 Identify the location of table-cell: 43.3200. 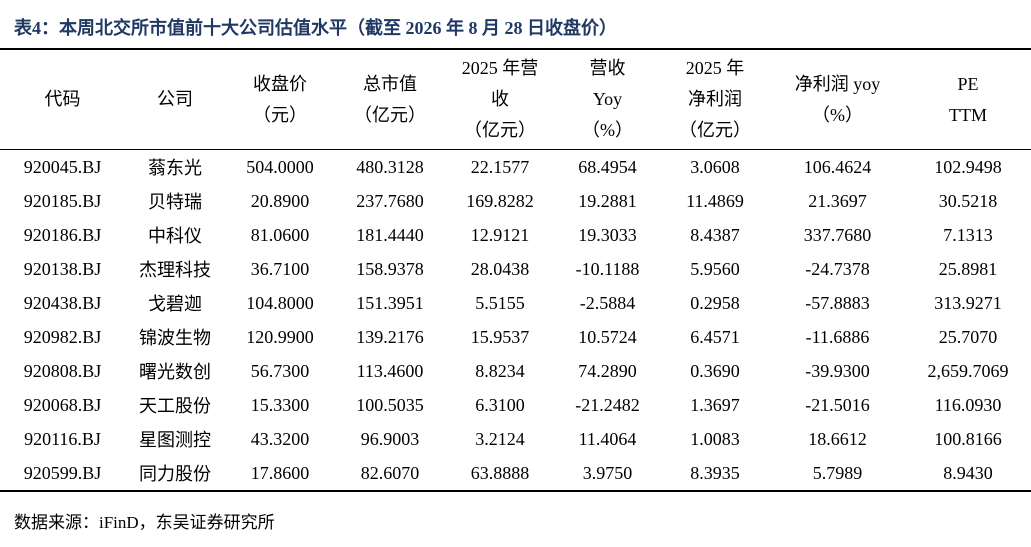
(280, 438).